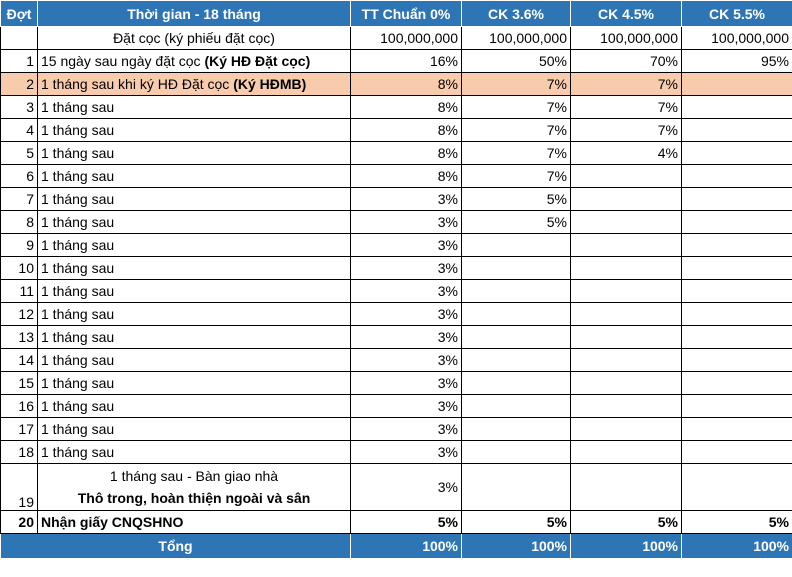 The image size is (792, 577). Describe the element at coordinates (123, 61) in the screenshot. I see `description-text: 15 ngày sau ngày đặt cọc` at that location.